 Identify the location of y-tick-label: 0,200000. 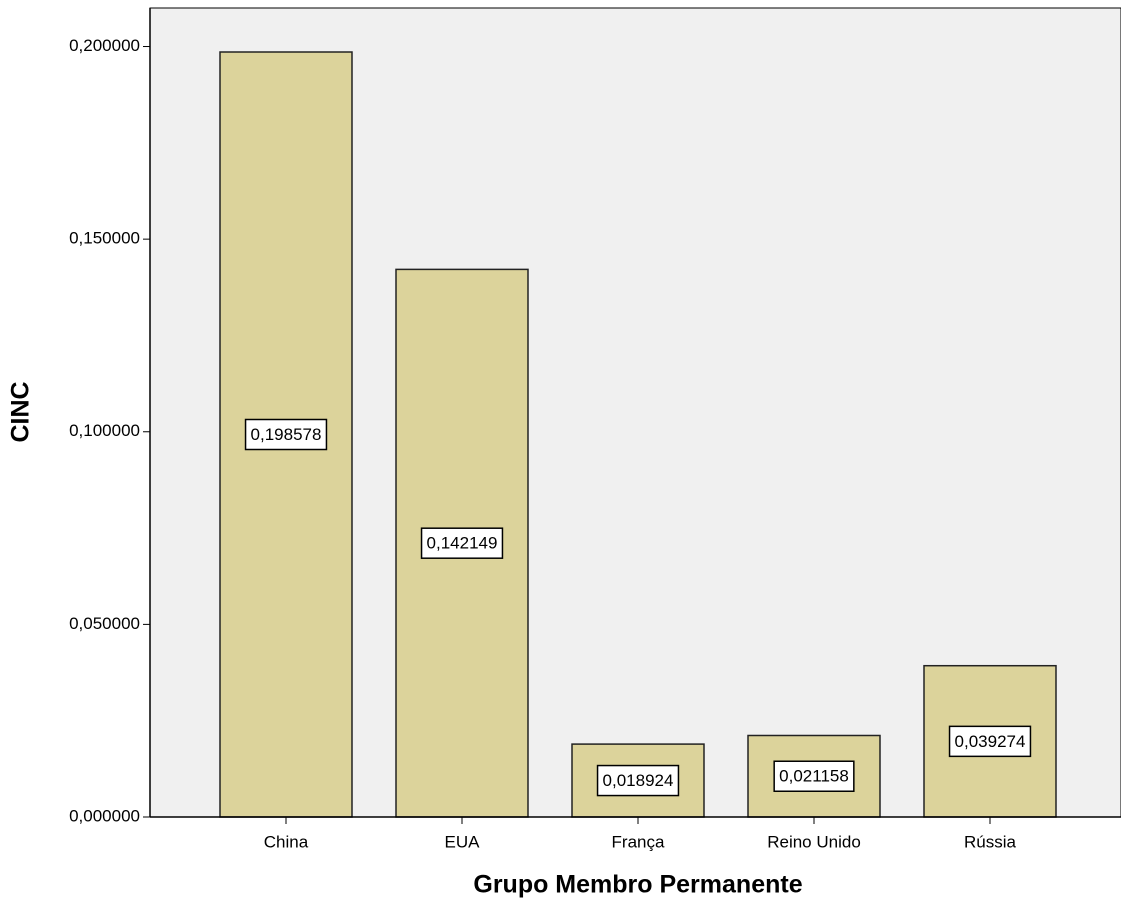
(104, 45).